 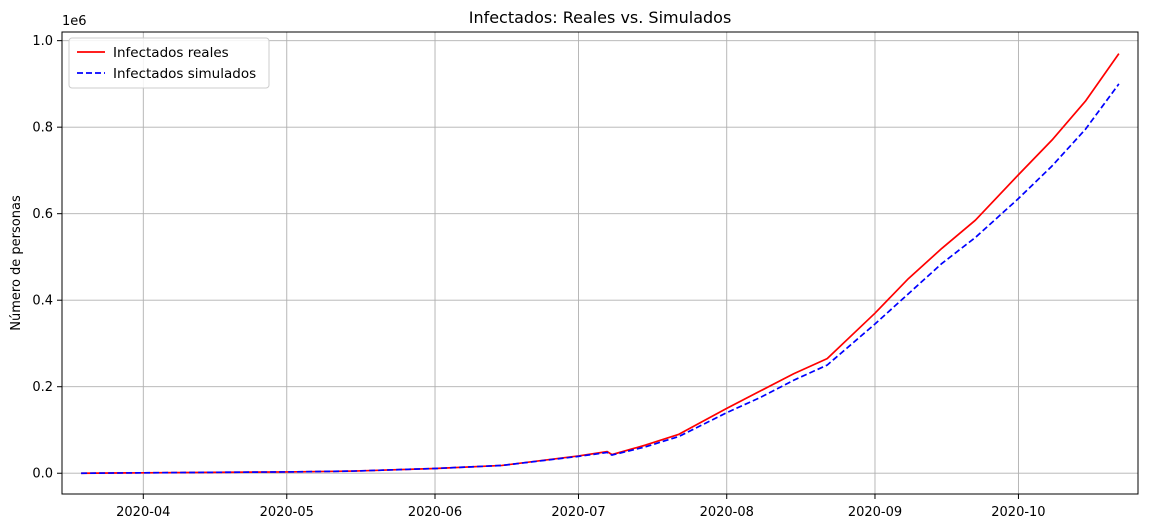 I want to click on legend: Infectados reales Infectados simulados, so click(x=169, y=63).